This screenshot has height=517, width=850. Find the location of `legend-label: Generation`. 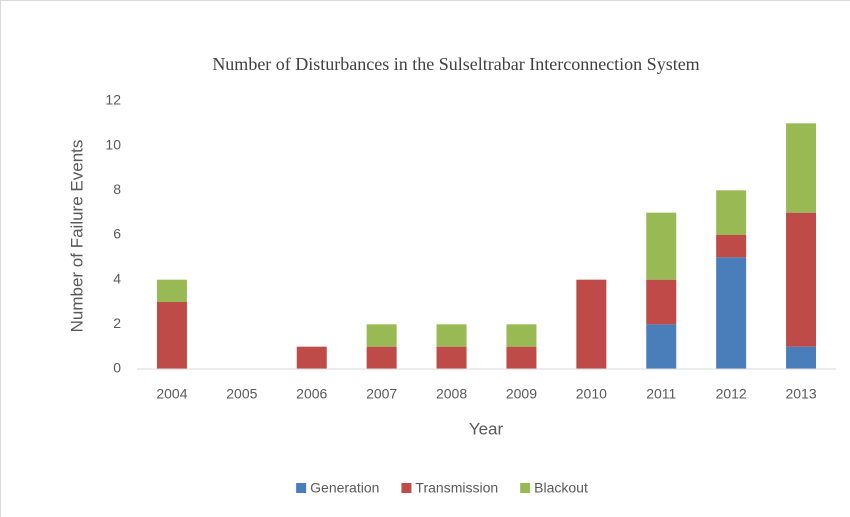

legend-label: Generation is located at coordinates (344, 488).